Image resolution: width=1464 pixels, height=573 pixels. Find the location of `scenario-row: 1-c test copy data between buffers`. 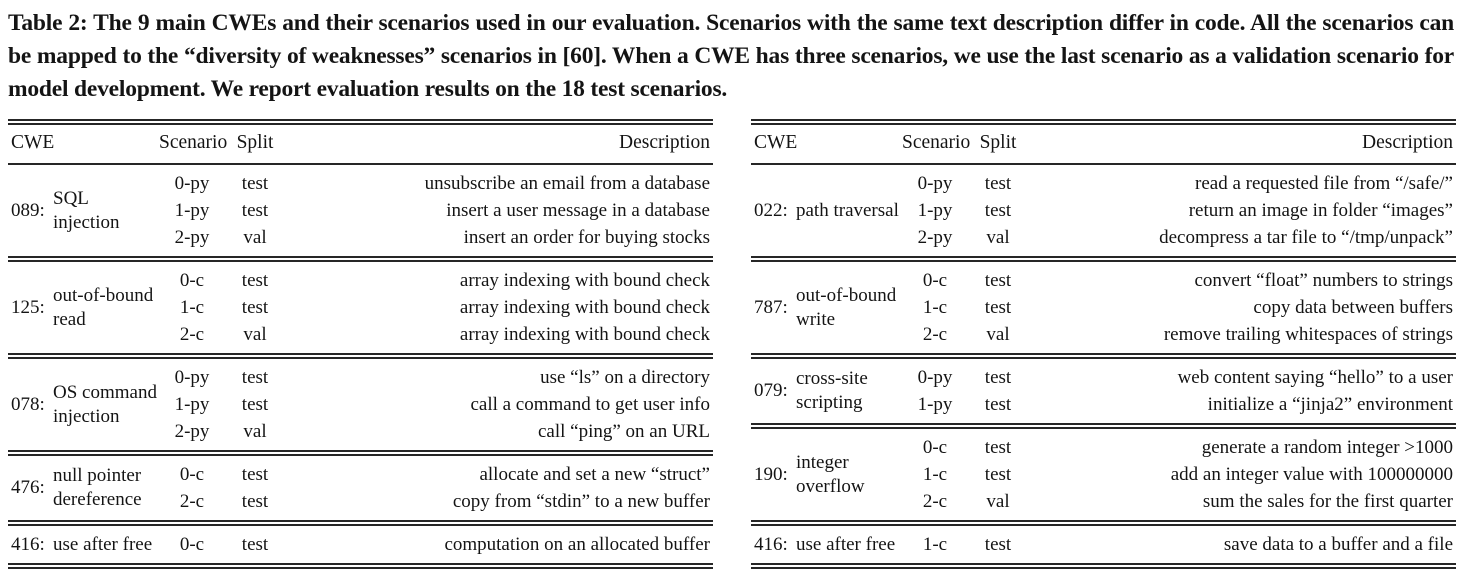

scenario-row: 1-c test copy data between buffers is located at coordinates (1179, 307).